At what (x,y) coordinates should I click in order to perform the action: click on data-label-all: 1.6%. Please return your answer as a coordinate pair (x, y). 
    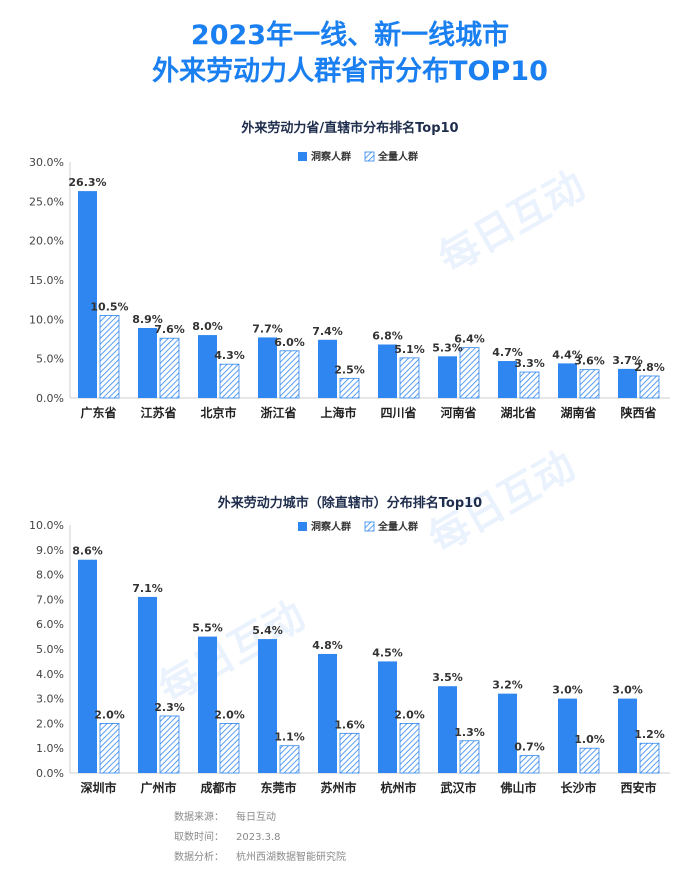
    Looking at the image, I should click on (349, 724).